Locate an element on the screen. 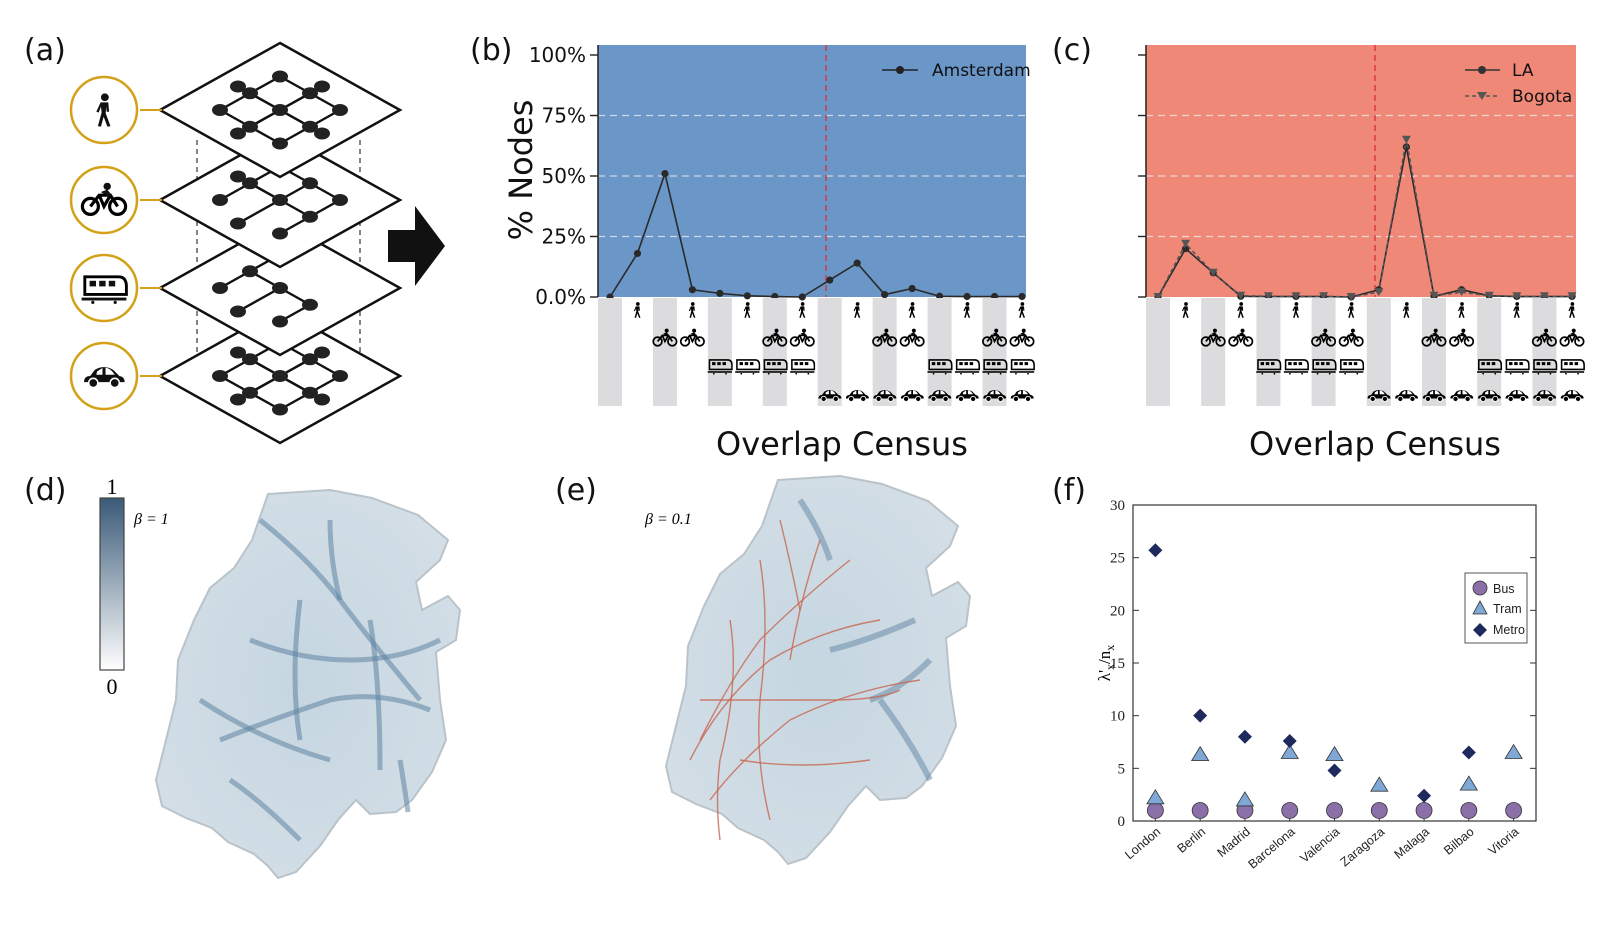 Image resolution: width=1616 pixels, height=929 pixels. category-label-london: London is located at coordinates (1142, 844).